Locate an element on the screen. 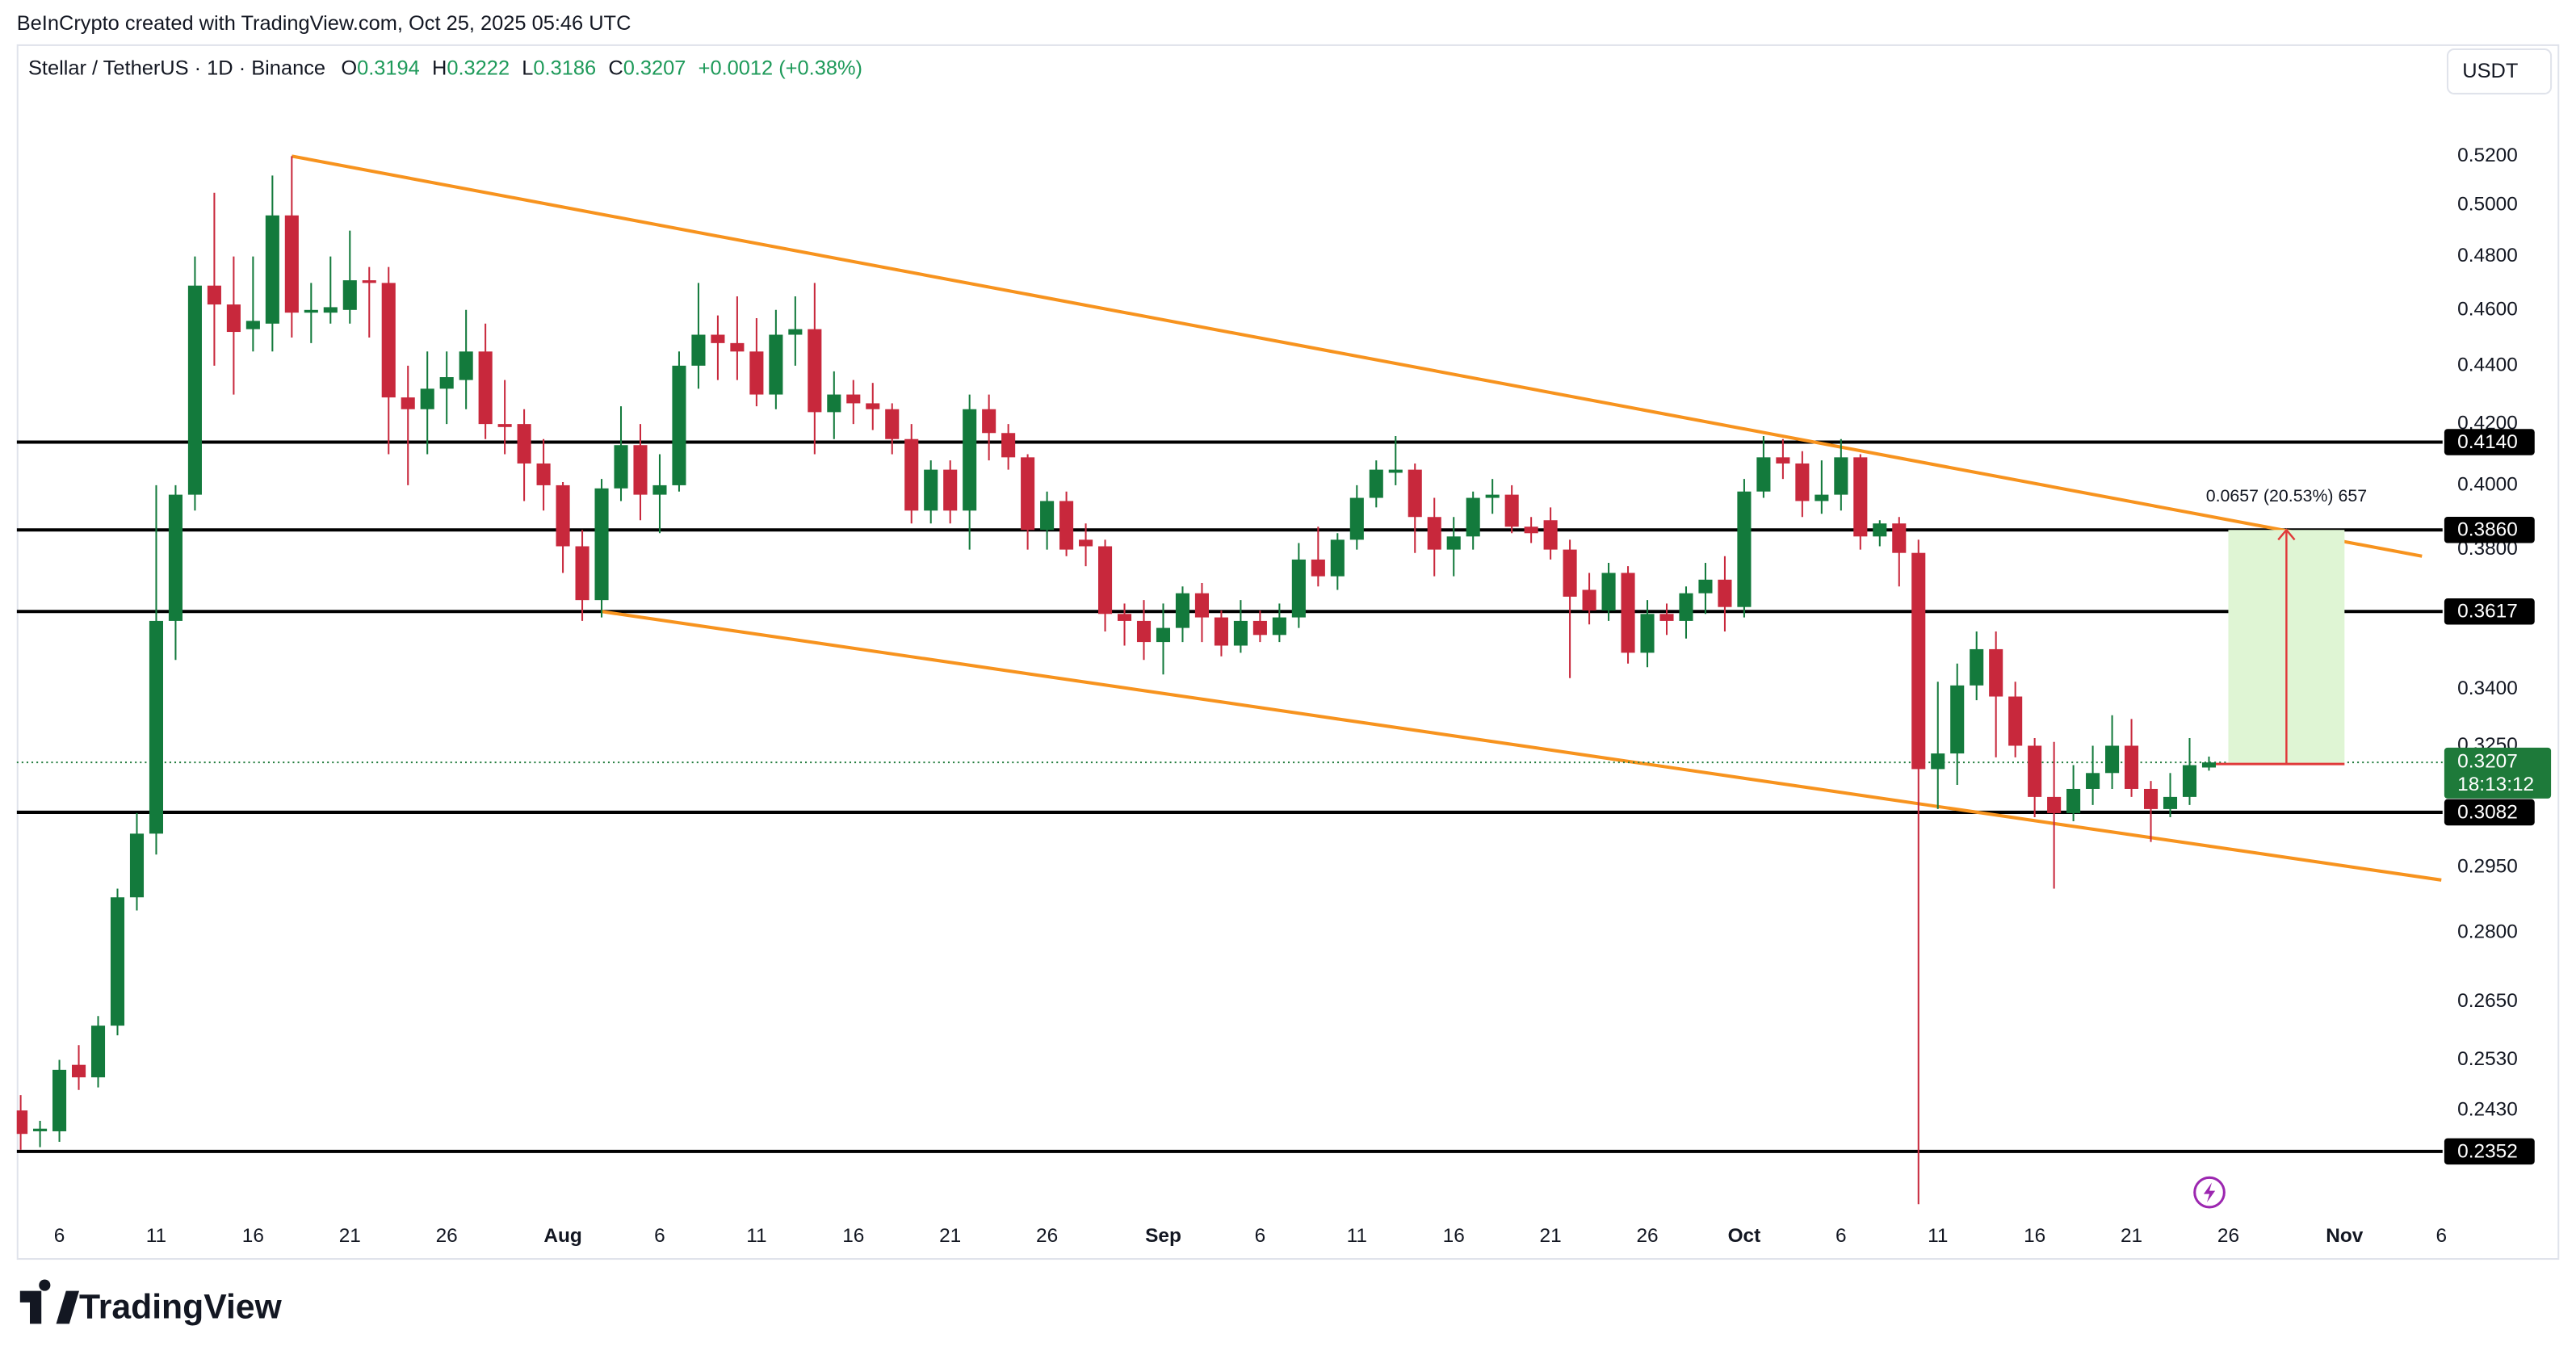  level-label: 0.3082 is located at coordinates (2487, 812).